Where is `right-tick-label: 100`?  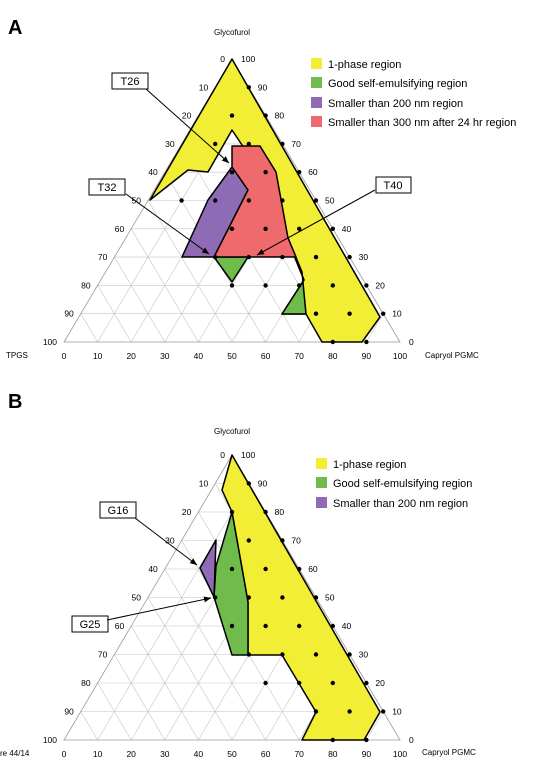
right-tick-label: 100 is located at coordinates (248, 455).